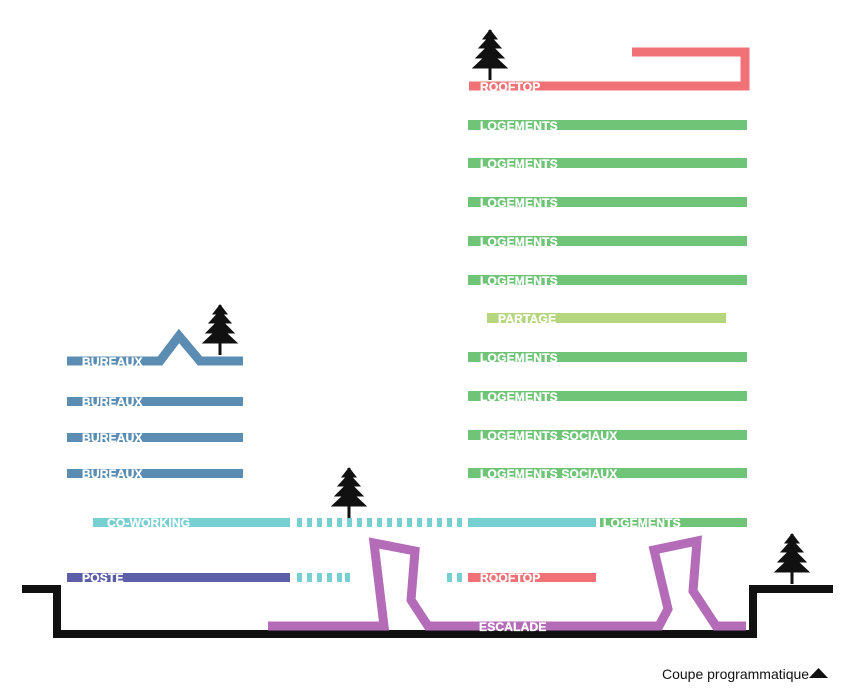  What do you see at coordinates (103, 578) in the screenshot?
I see `label-post: POSTE` at bounding box center [103, 578].